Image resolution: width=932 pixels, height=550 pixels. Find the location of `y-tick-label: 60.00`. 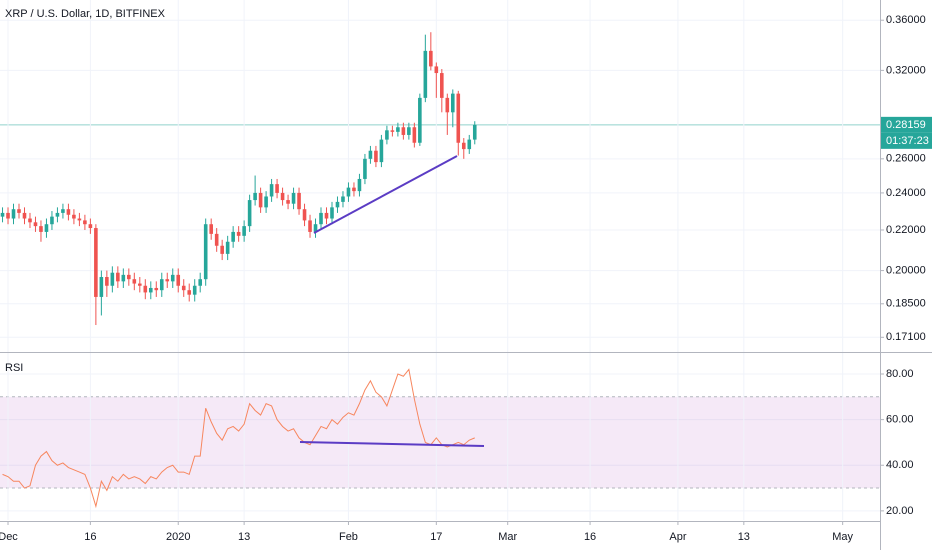

y-tick-label: 60.00 is located at coordinates (900, 420).